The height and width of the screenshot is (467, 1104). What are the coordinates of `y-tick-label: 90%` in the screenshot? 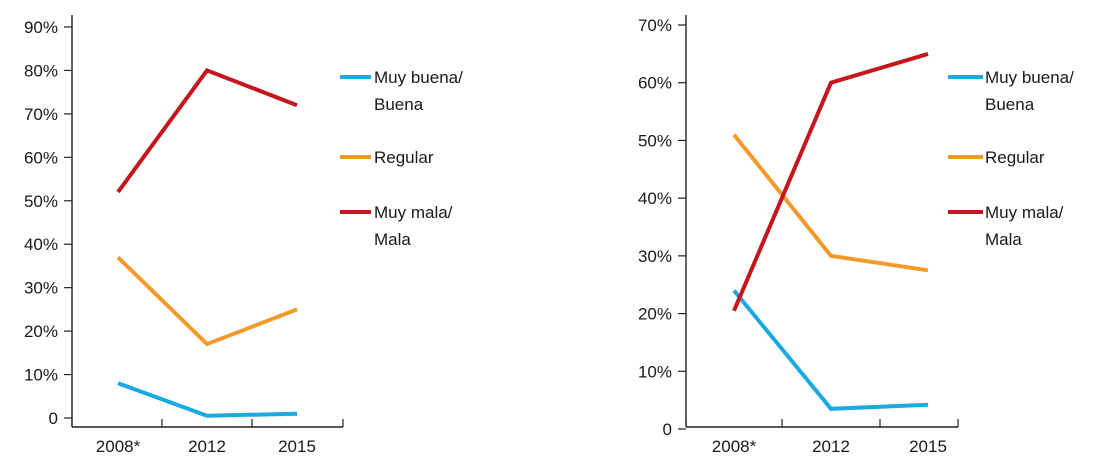 It's located at (41, 27).